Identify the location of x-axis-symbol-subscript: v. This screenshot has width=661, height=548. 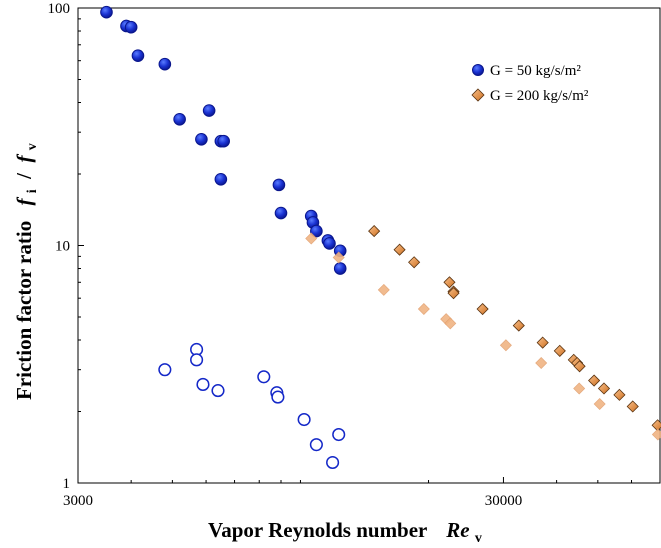
(478, 538).